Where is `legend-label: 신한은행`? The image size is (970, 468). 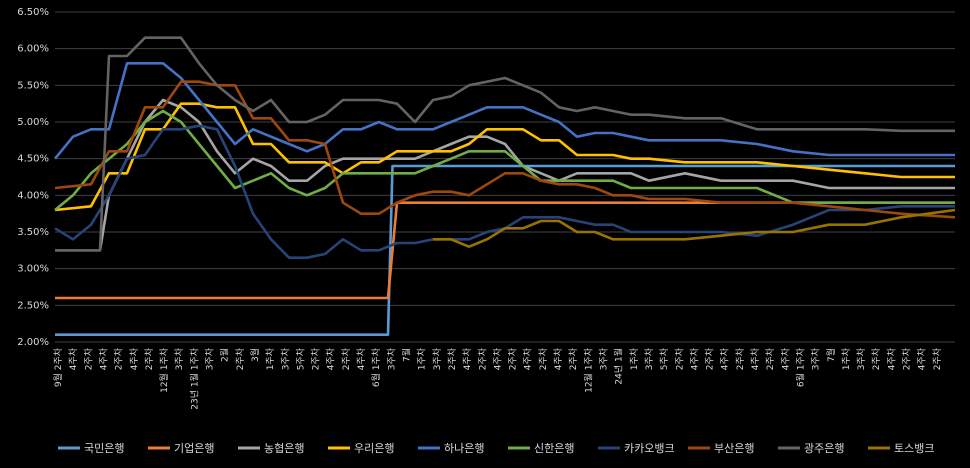 legend-label: 신한은행 is located at coordinates (554, 448).